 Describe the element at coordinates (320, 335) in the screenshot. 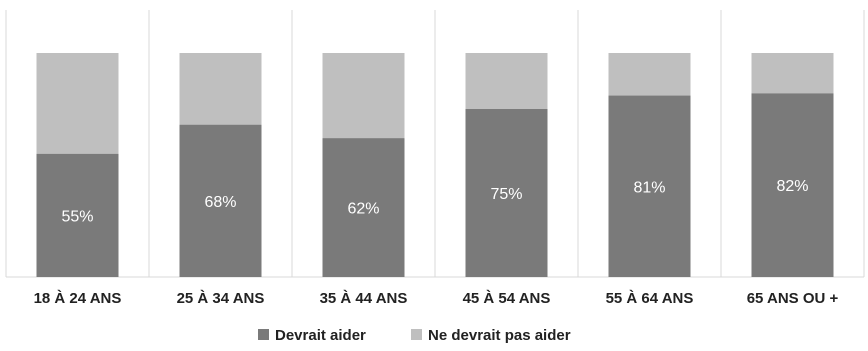

I see `legend-label-devrait-aider: Devrait aider` at that location.